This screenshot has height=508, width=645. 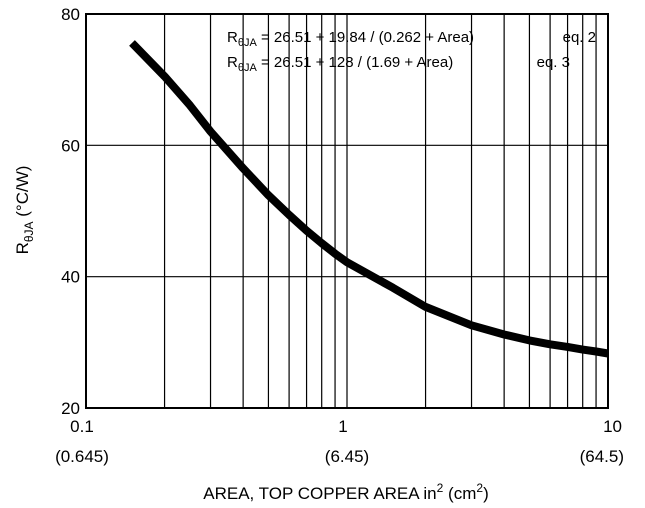 What do you see at coordinates (70, 14) in the screenshot?
I see `y-tick-label: 80` at bounding box center [70, 14].